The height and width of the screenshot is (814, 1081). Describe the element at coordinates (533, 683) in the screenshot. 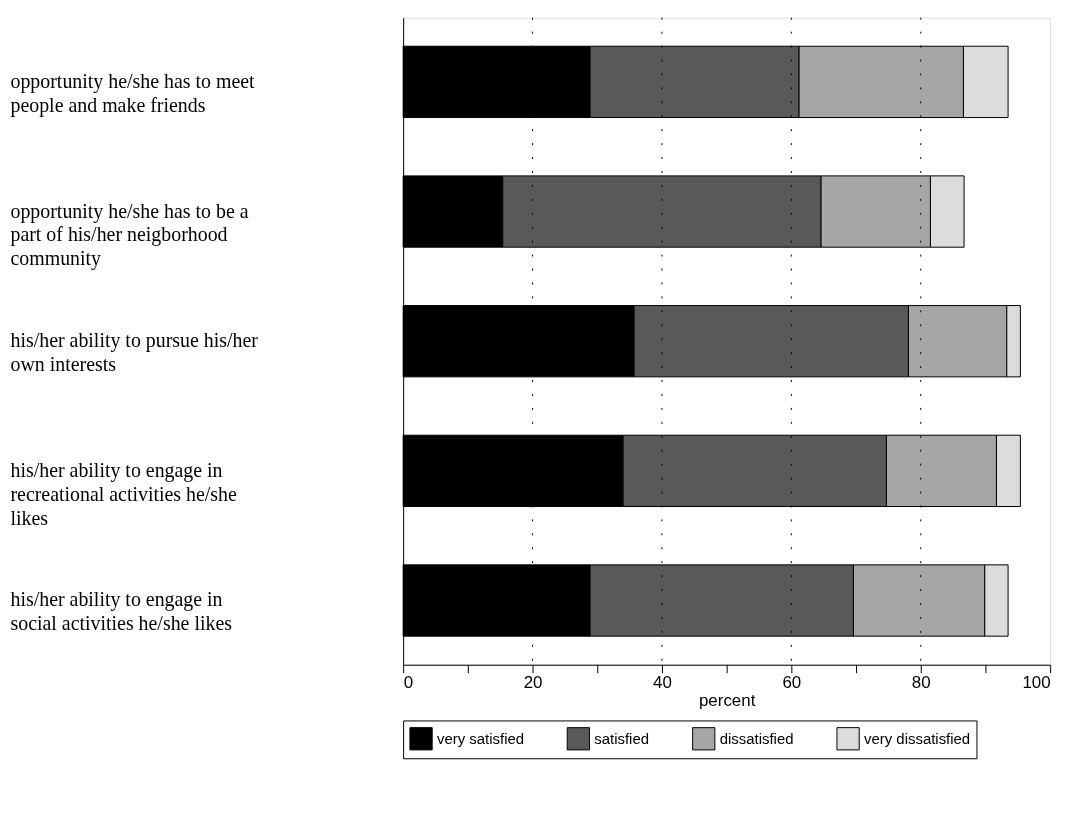

I see `x-tick-label: 20` at that location.